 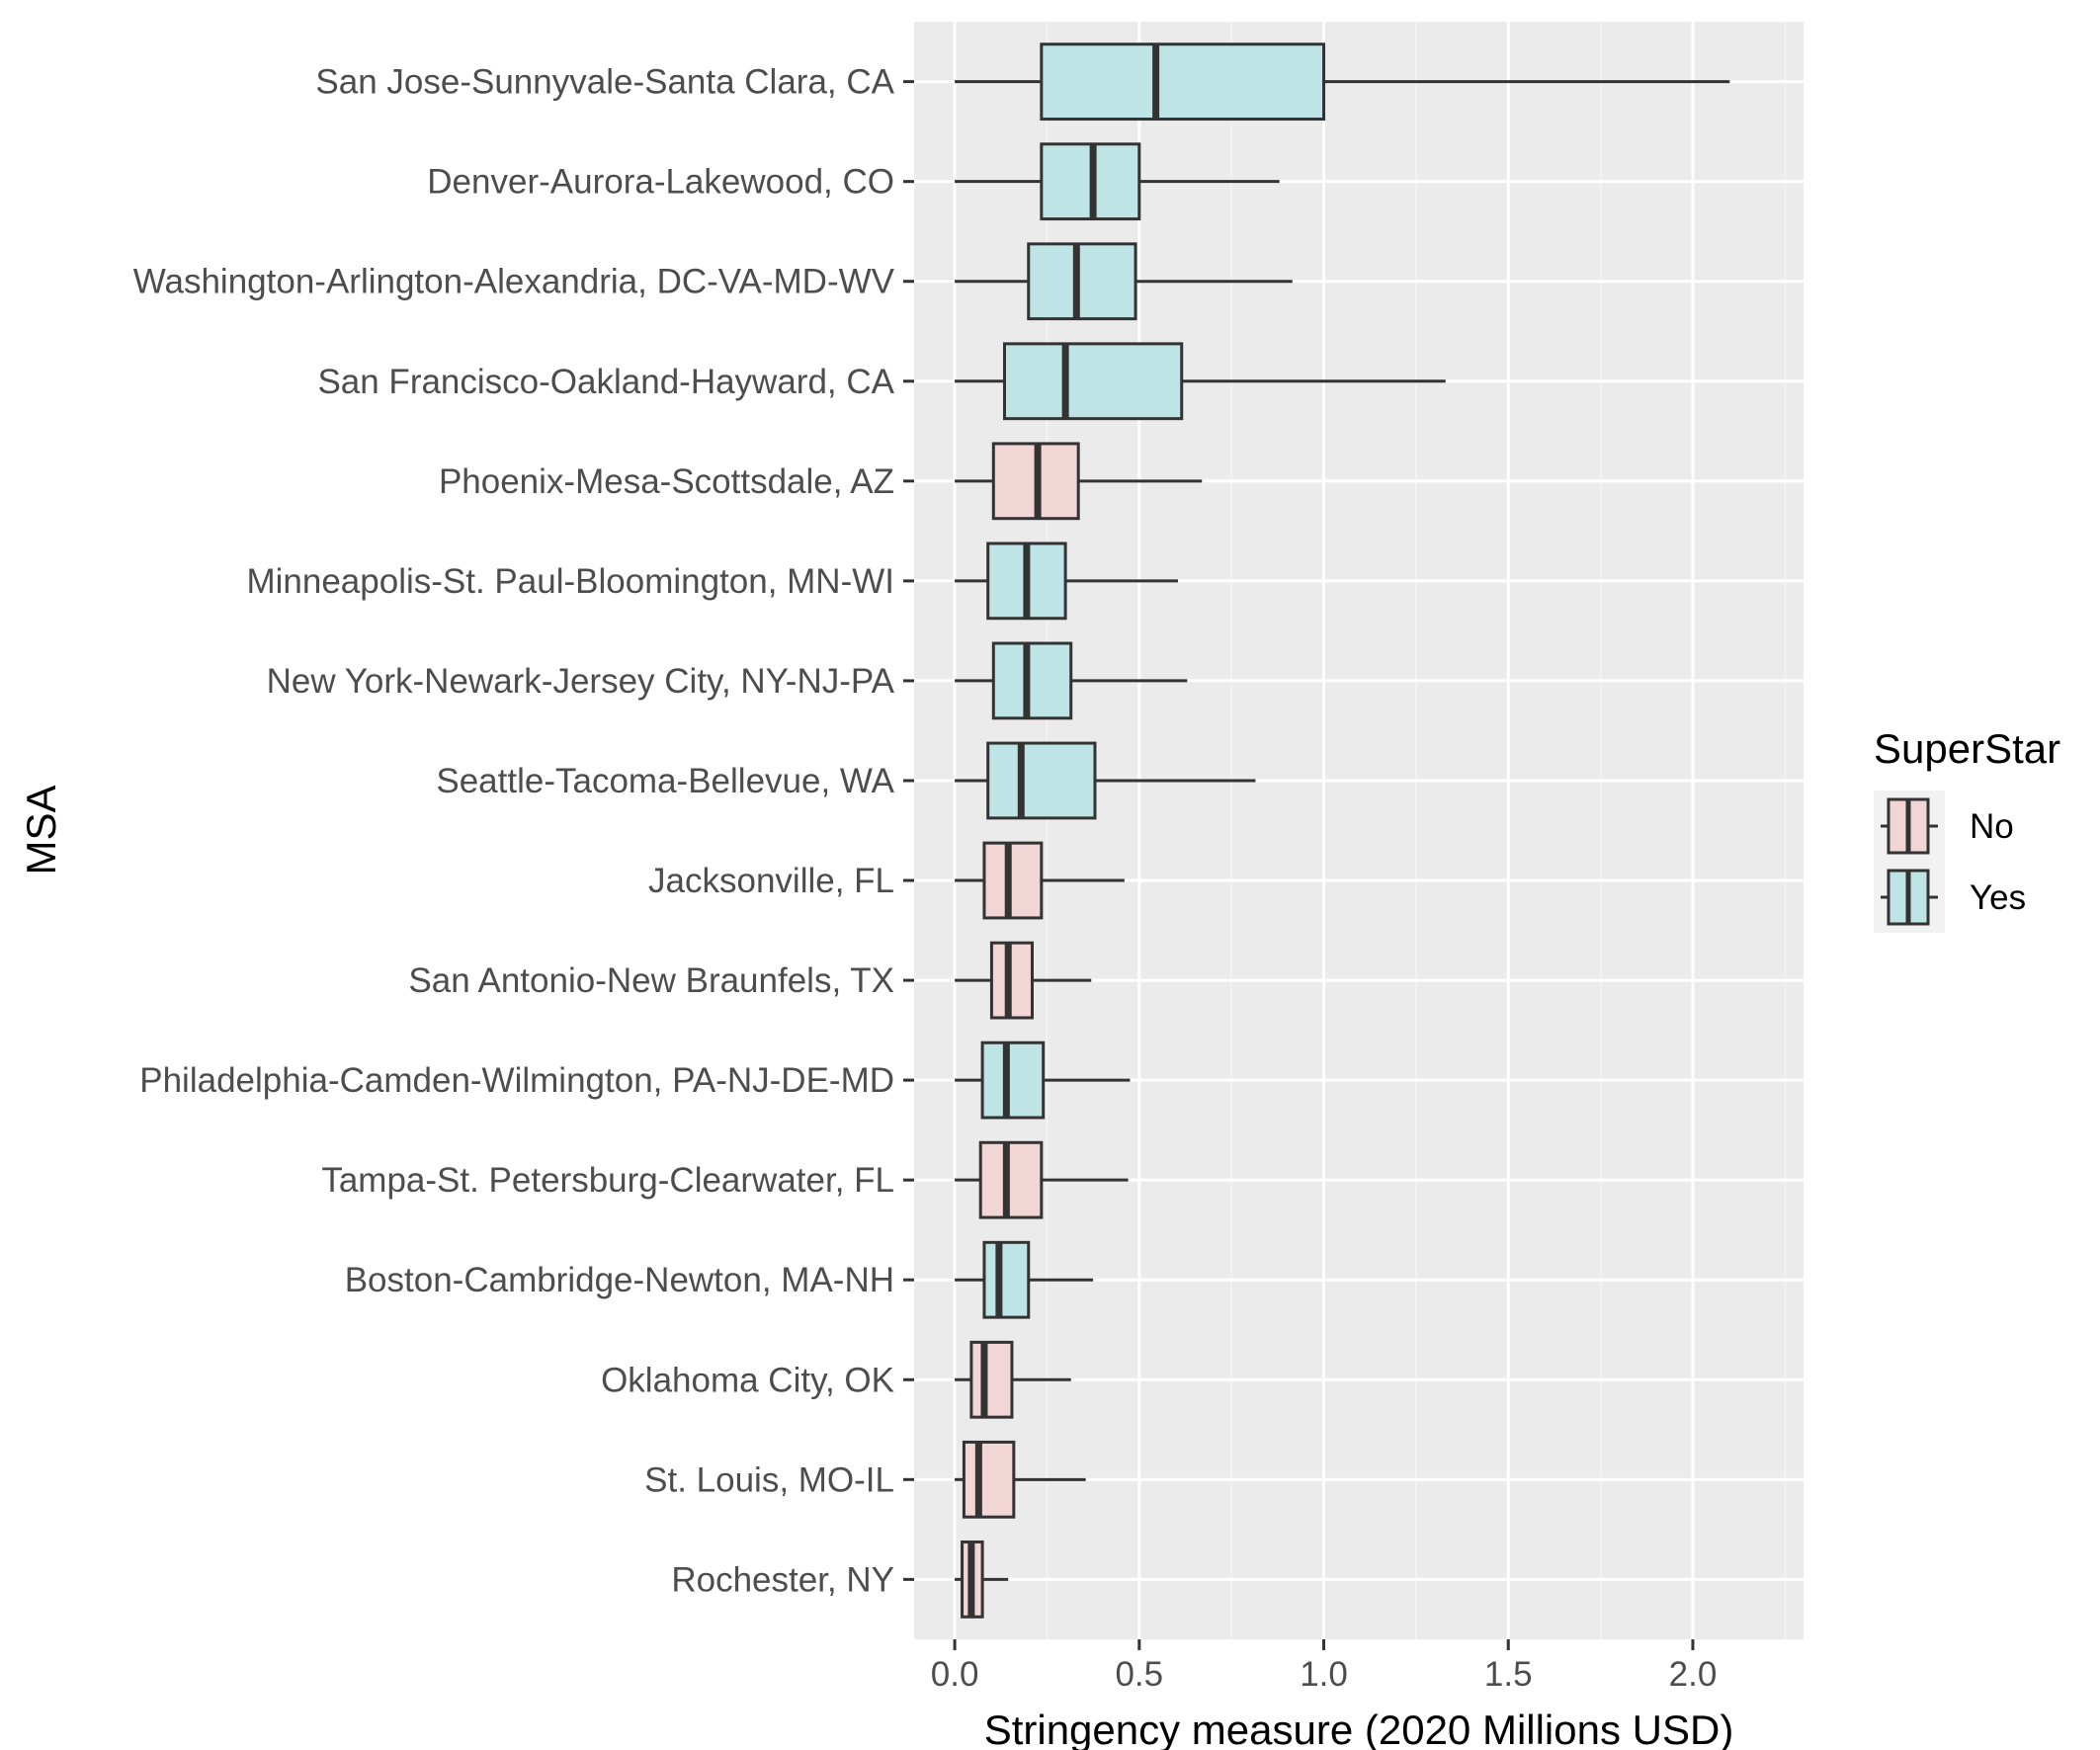 I want to click on x-tick-label: 2.0, so click(x=1693, y=1674).